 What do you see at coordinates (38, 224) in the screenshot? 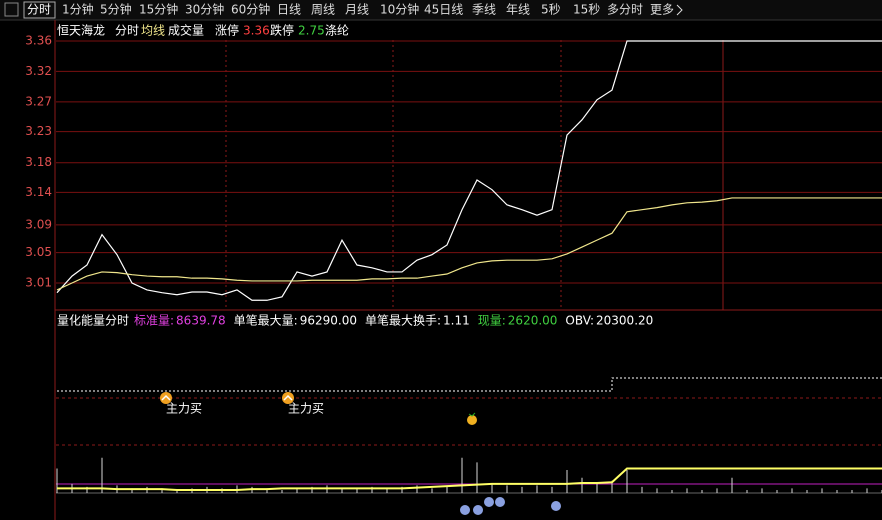
I see `y-tick-label: 3.09` at bounding box center [38, 224].